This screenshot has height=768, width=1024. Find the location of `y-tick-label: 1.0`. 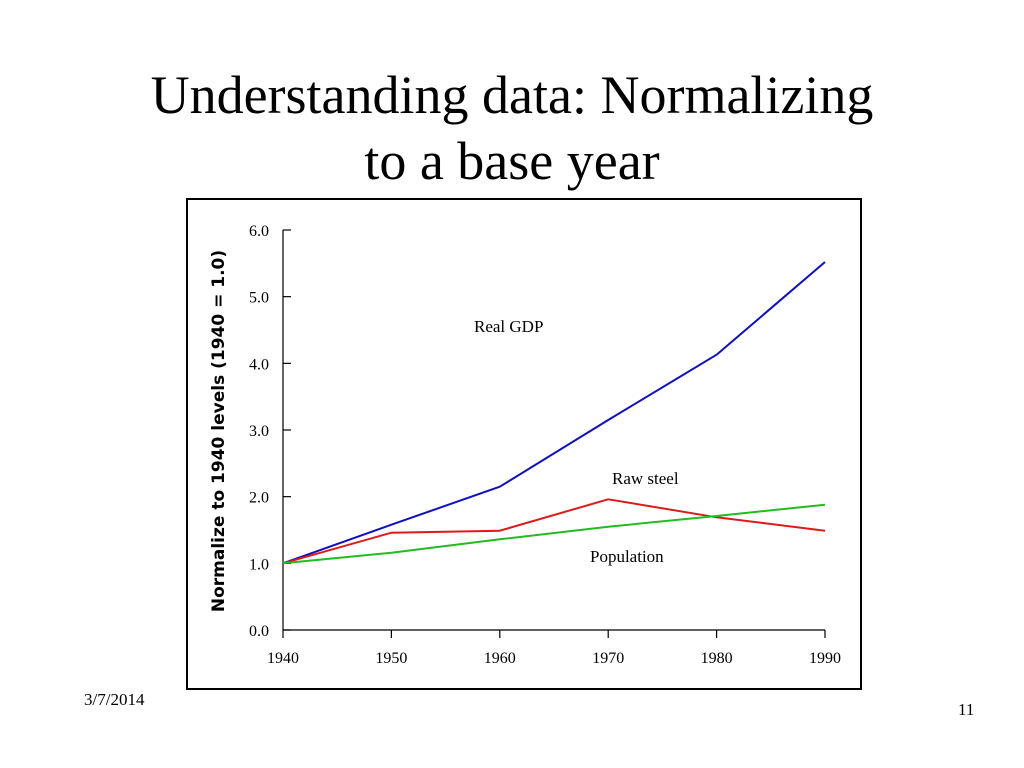

y-tick-label: 1.0 is located at coordinates (259, 564).